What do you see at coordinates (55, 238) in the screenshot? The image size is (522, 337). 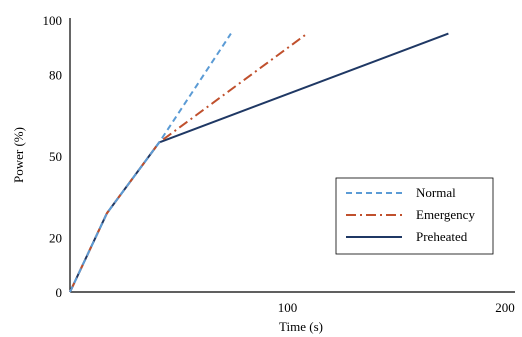 I see `y-tick-label: 20` at bounding box center [55, 238].